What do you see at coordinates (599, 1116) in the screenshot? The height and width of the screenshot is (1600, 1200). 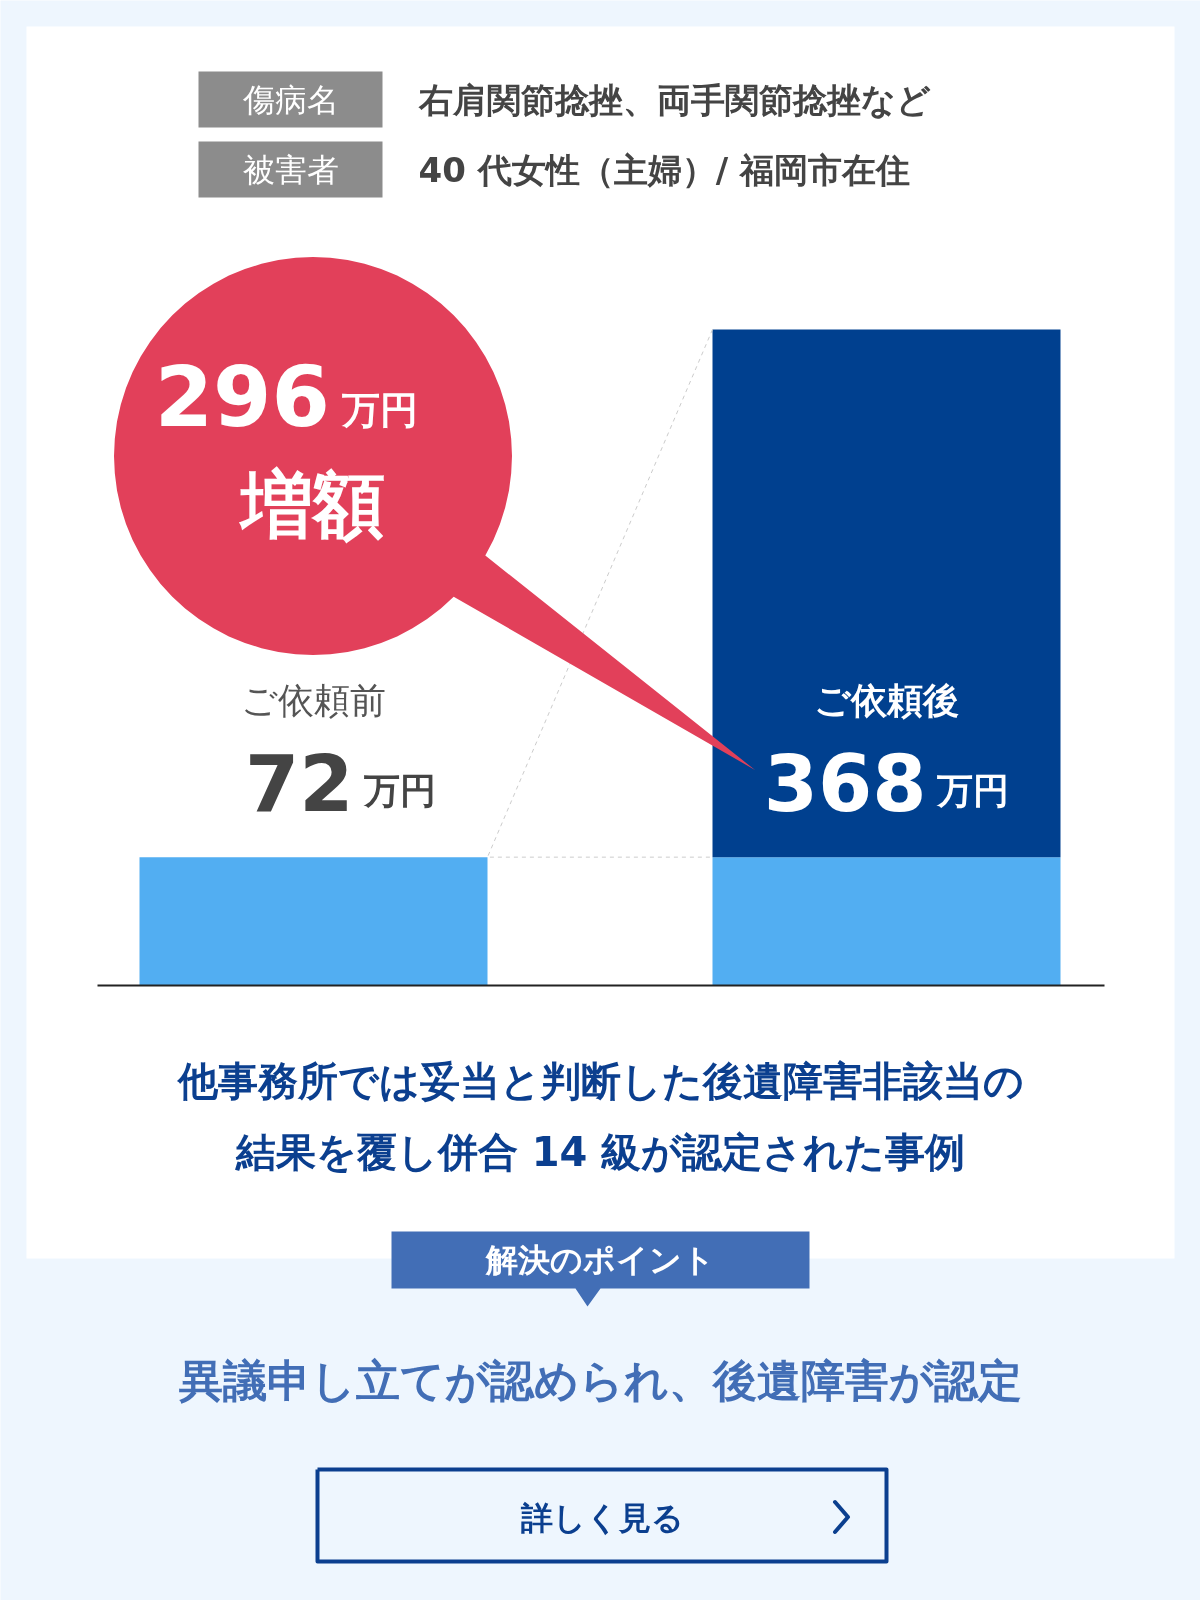 I see `text: 他事務所では妥当と判断した後遺障害非該当の結果を覆し併合 14 級が認定された事例` at bounding box center [599, 1116].